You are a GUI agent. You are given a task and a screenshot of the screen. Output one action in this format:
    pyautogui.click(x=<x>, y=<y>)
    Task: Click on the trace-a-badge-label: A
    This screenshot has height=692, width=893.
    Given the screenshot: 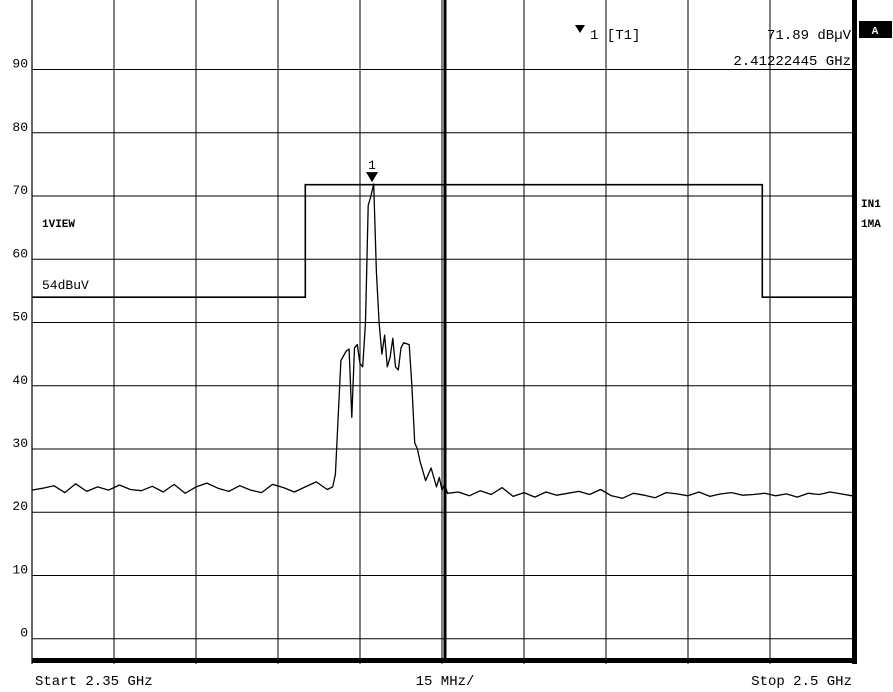 What is the action you would take?
    pyautogui.click(x=874, y=31)
    